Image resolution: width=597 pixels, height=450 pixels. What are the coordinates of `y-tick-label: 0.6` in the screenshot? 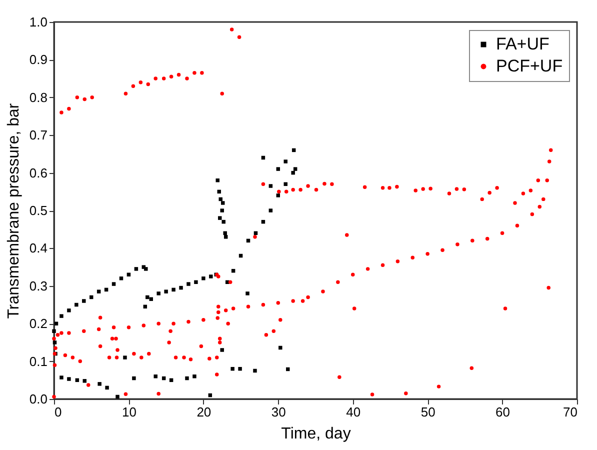 It's located at (38, 172).